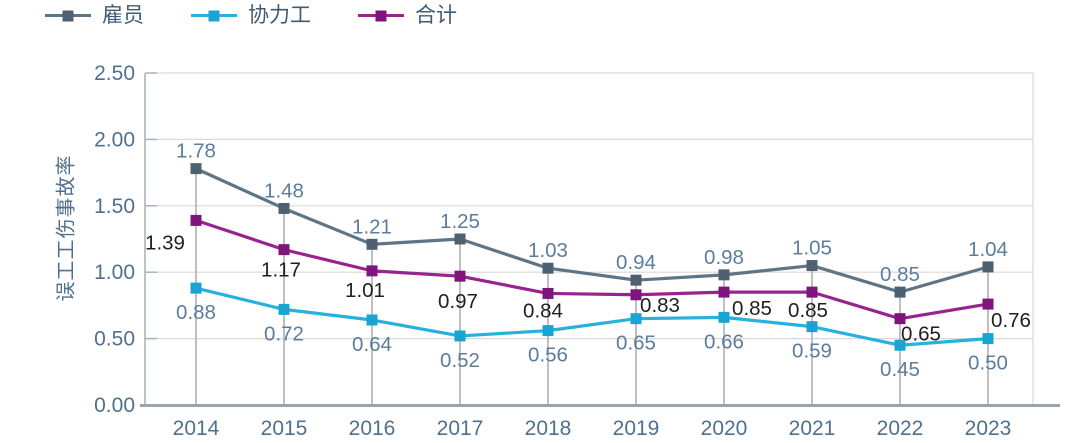 The image size is (1065, 443). I want to click on value-label: 0.59, so click(812, 351).